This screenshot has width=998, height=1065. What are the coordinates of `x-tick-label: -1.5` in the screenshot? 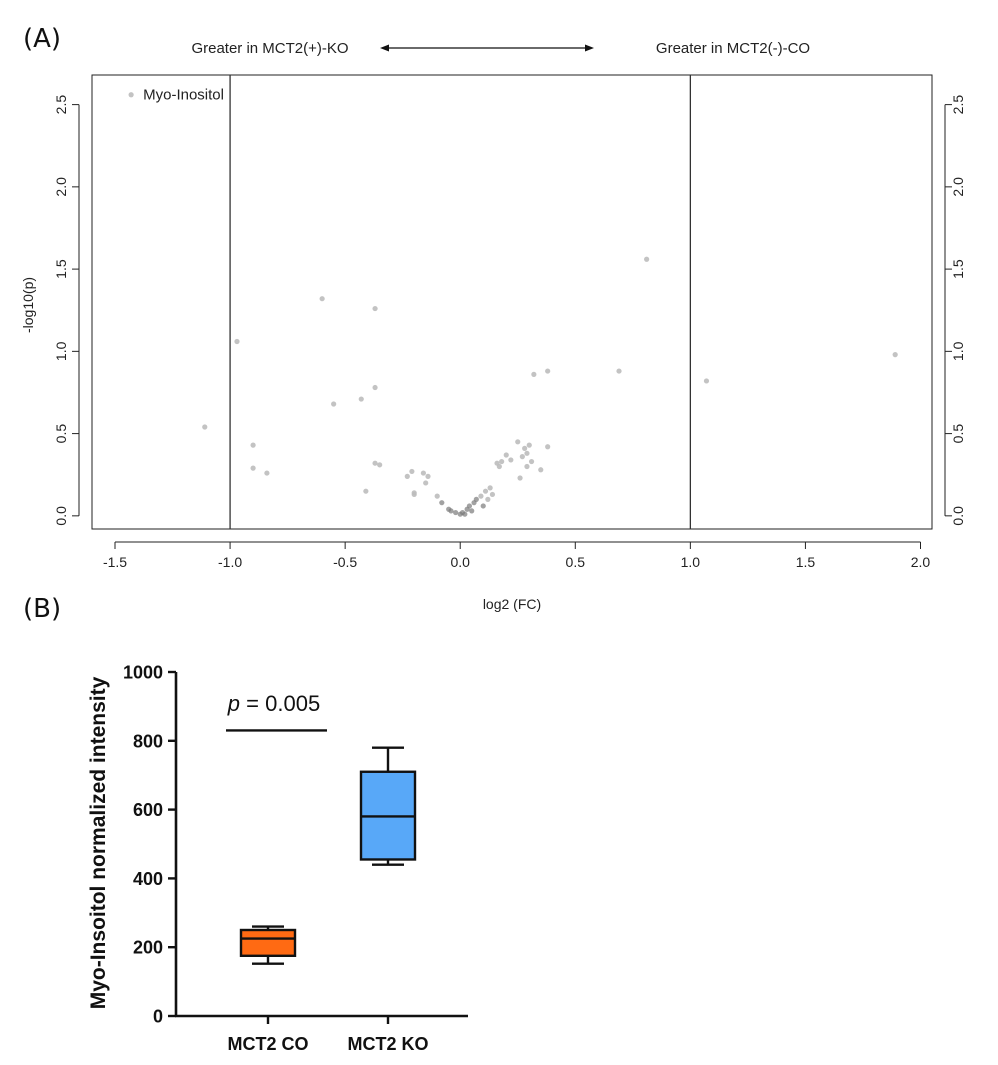 It's located at (115, 562).